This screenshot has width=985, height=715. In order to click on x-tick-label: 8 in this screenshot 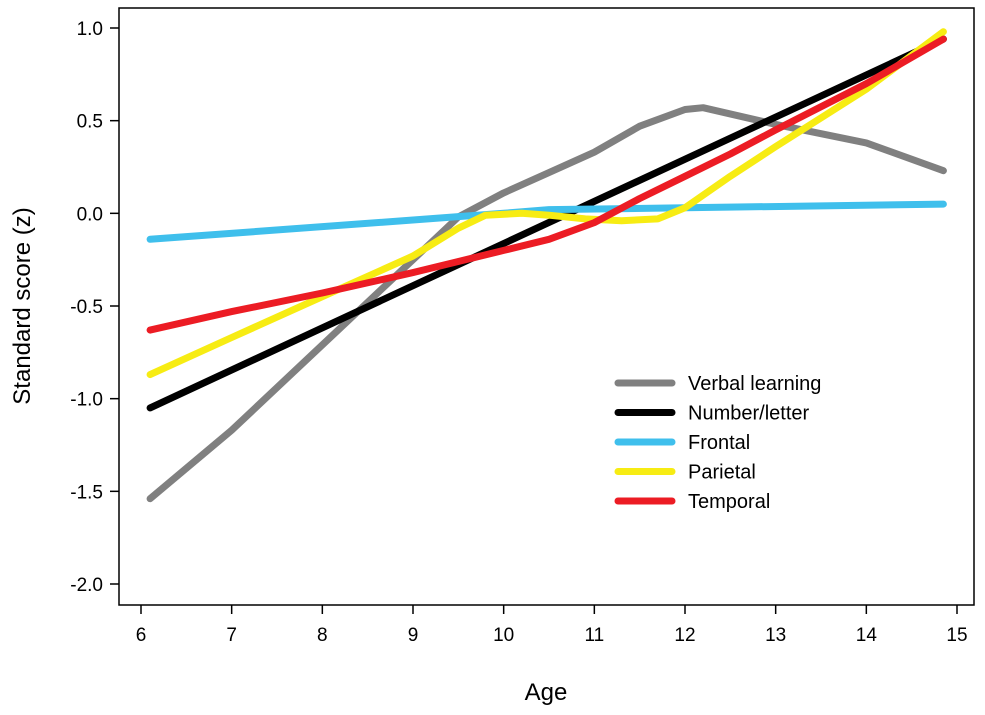, I will do `click(322, 635)`.